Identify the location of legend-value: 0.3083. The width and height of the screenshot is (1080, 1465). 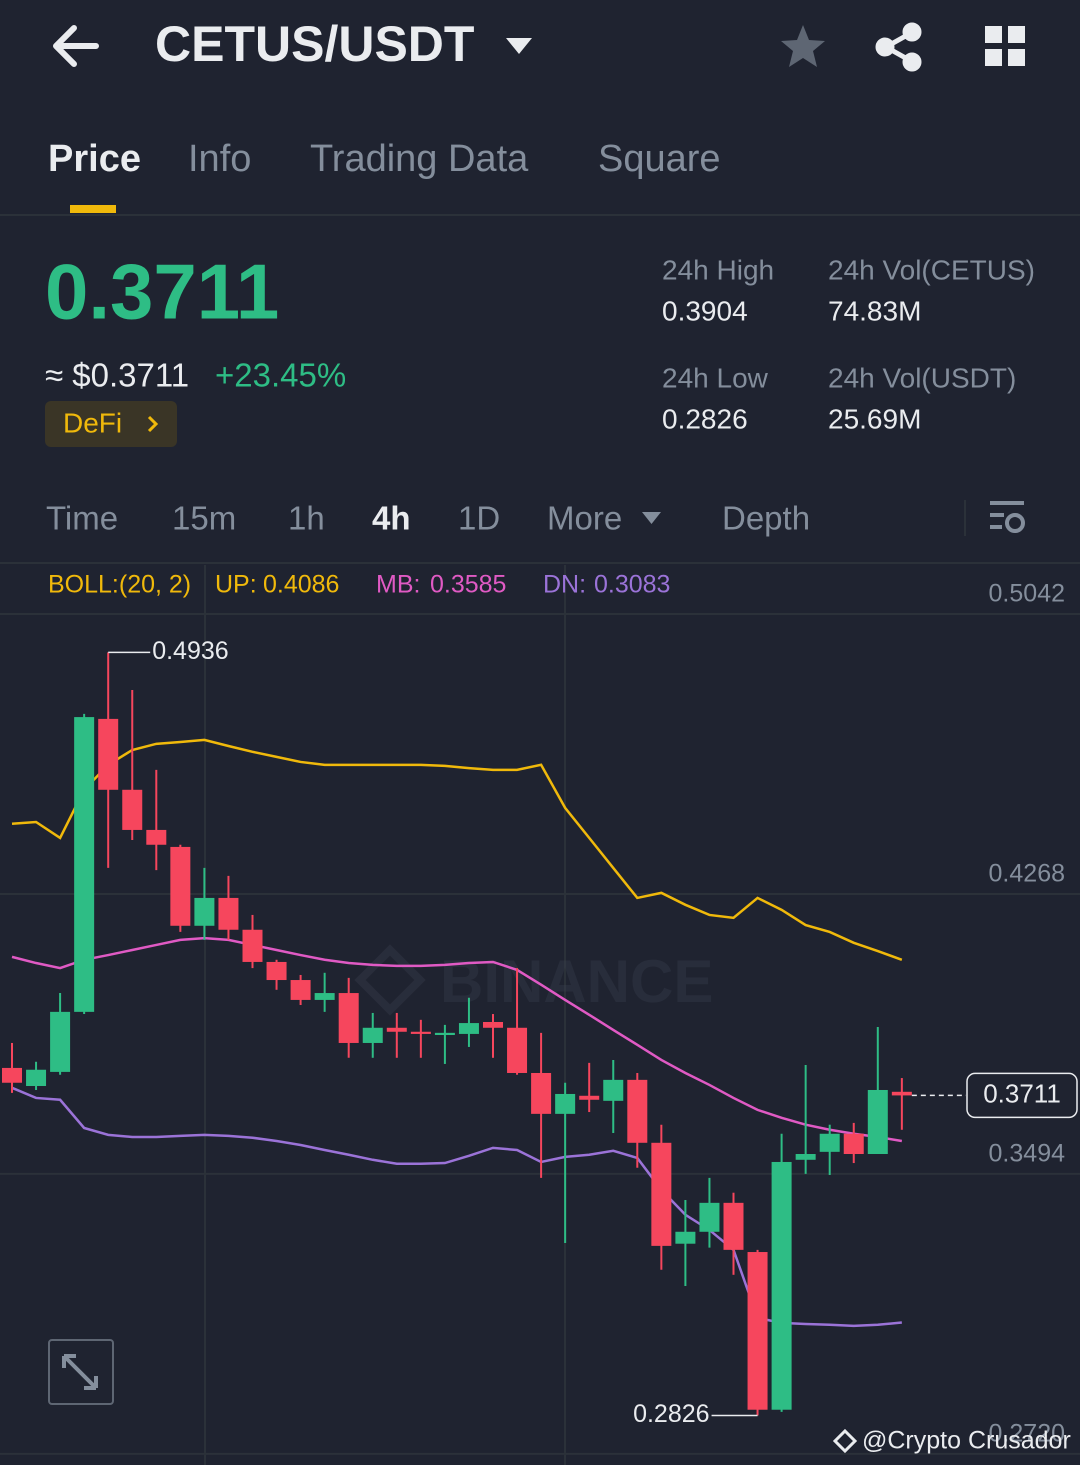
(632, 585).